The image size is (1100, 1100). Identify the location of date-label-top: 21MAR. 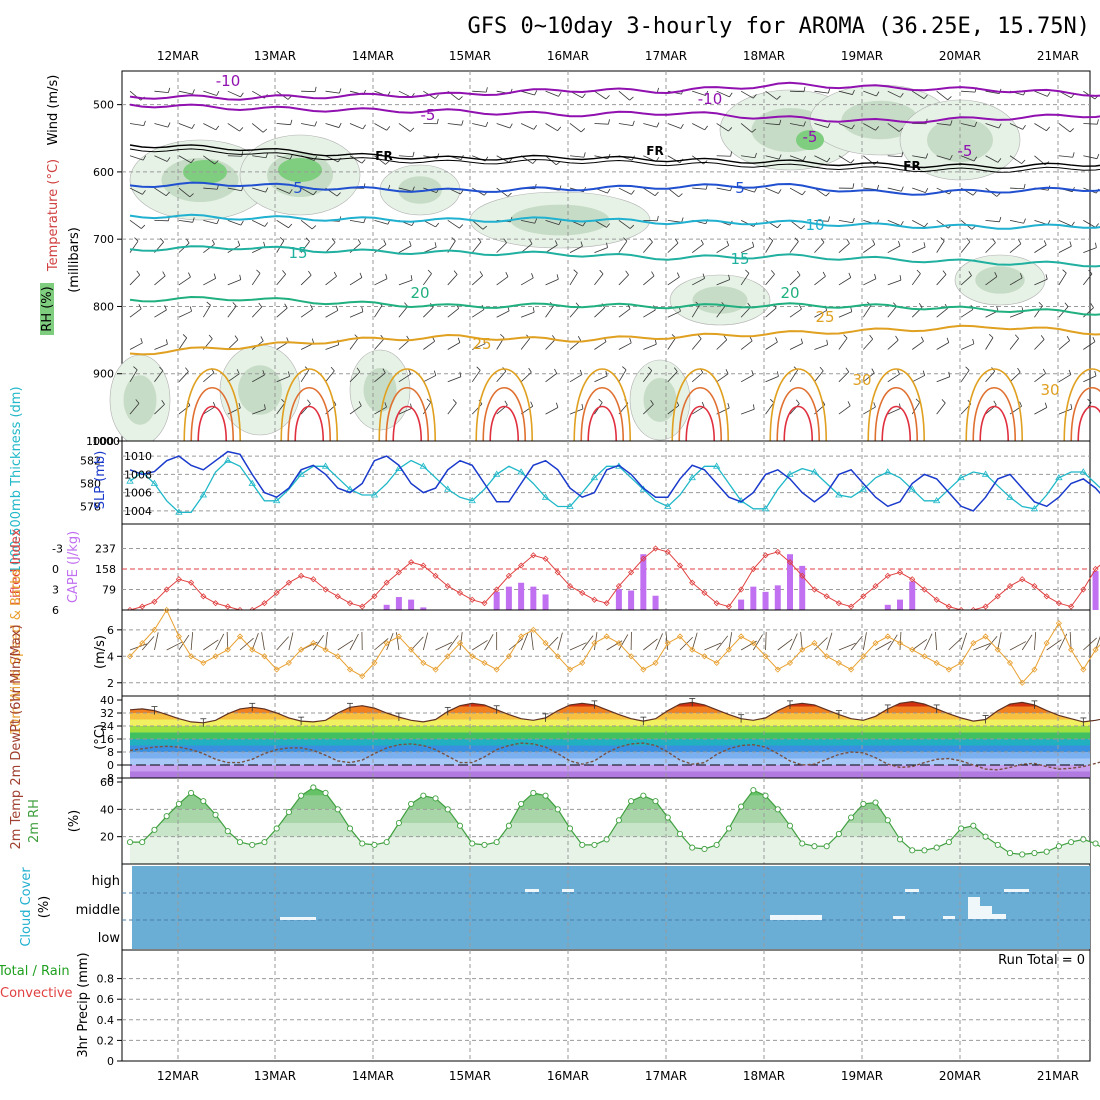
(1058, 56).